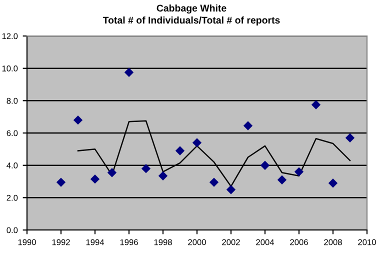 This screenshot has height=261, width=383. What do you see at coordinates (12, 197) in the screenshot?
I see `y-tick-label: 2.0` at bounding box center [12, 197].